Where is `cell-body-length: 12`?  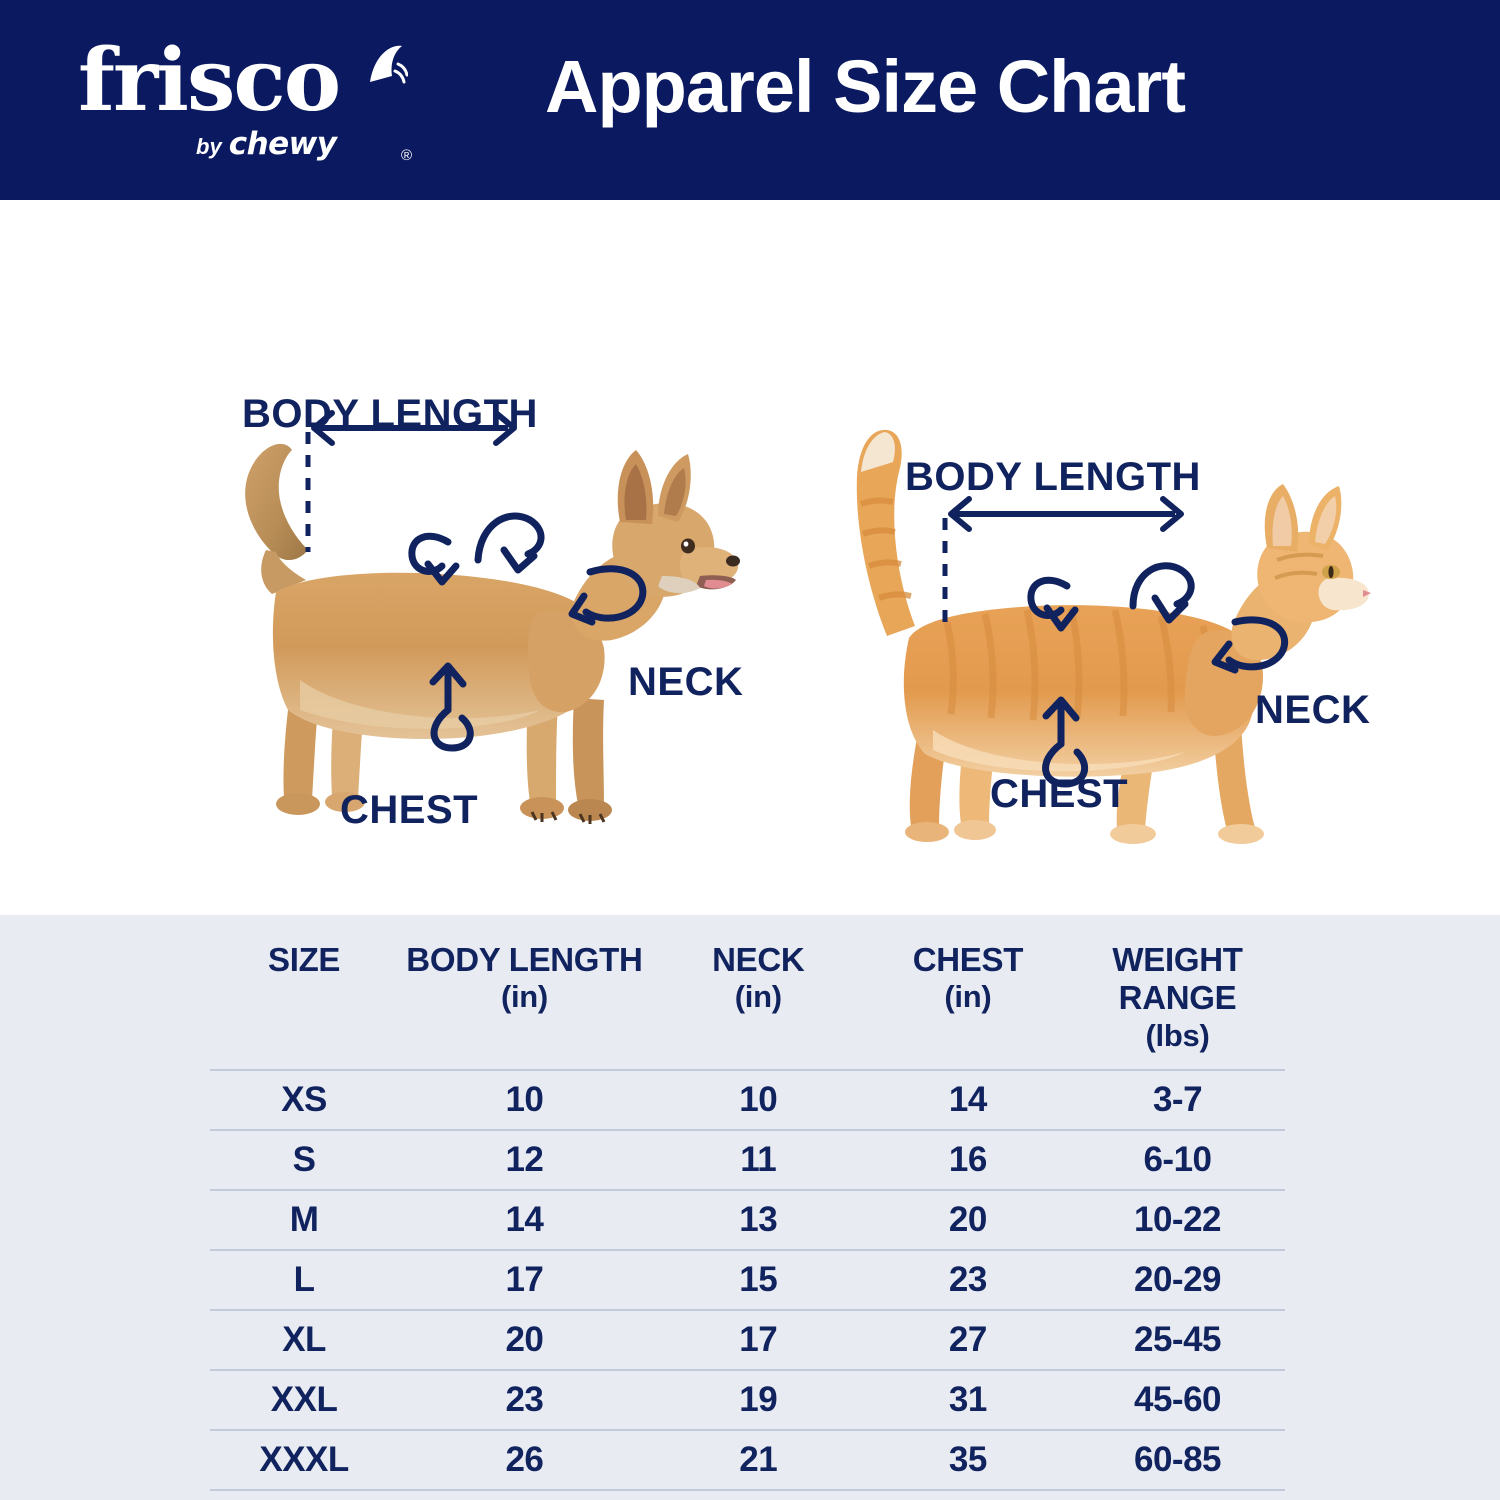 cell-body-length: 12 is located at coordinates (524, 1160).